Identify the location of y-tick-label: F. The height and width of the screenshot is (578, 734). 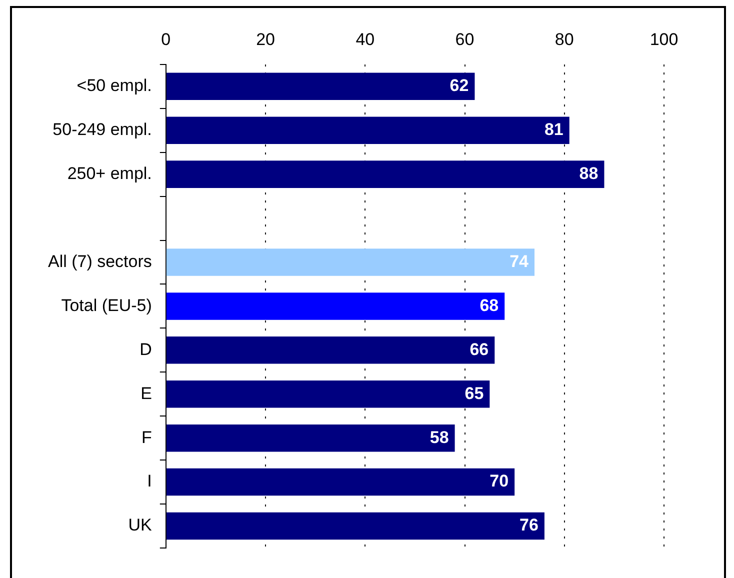
(147, 437).